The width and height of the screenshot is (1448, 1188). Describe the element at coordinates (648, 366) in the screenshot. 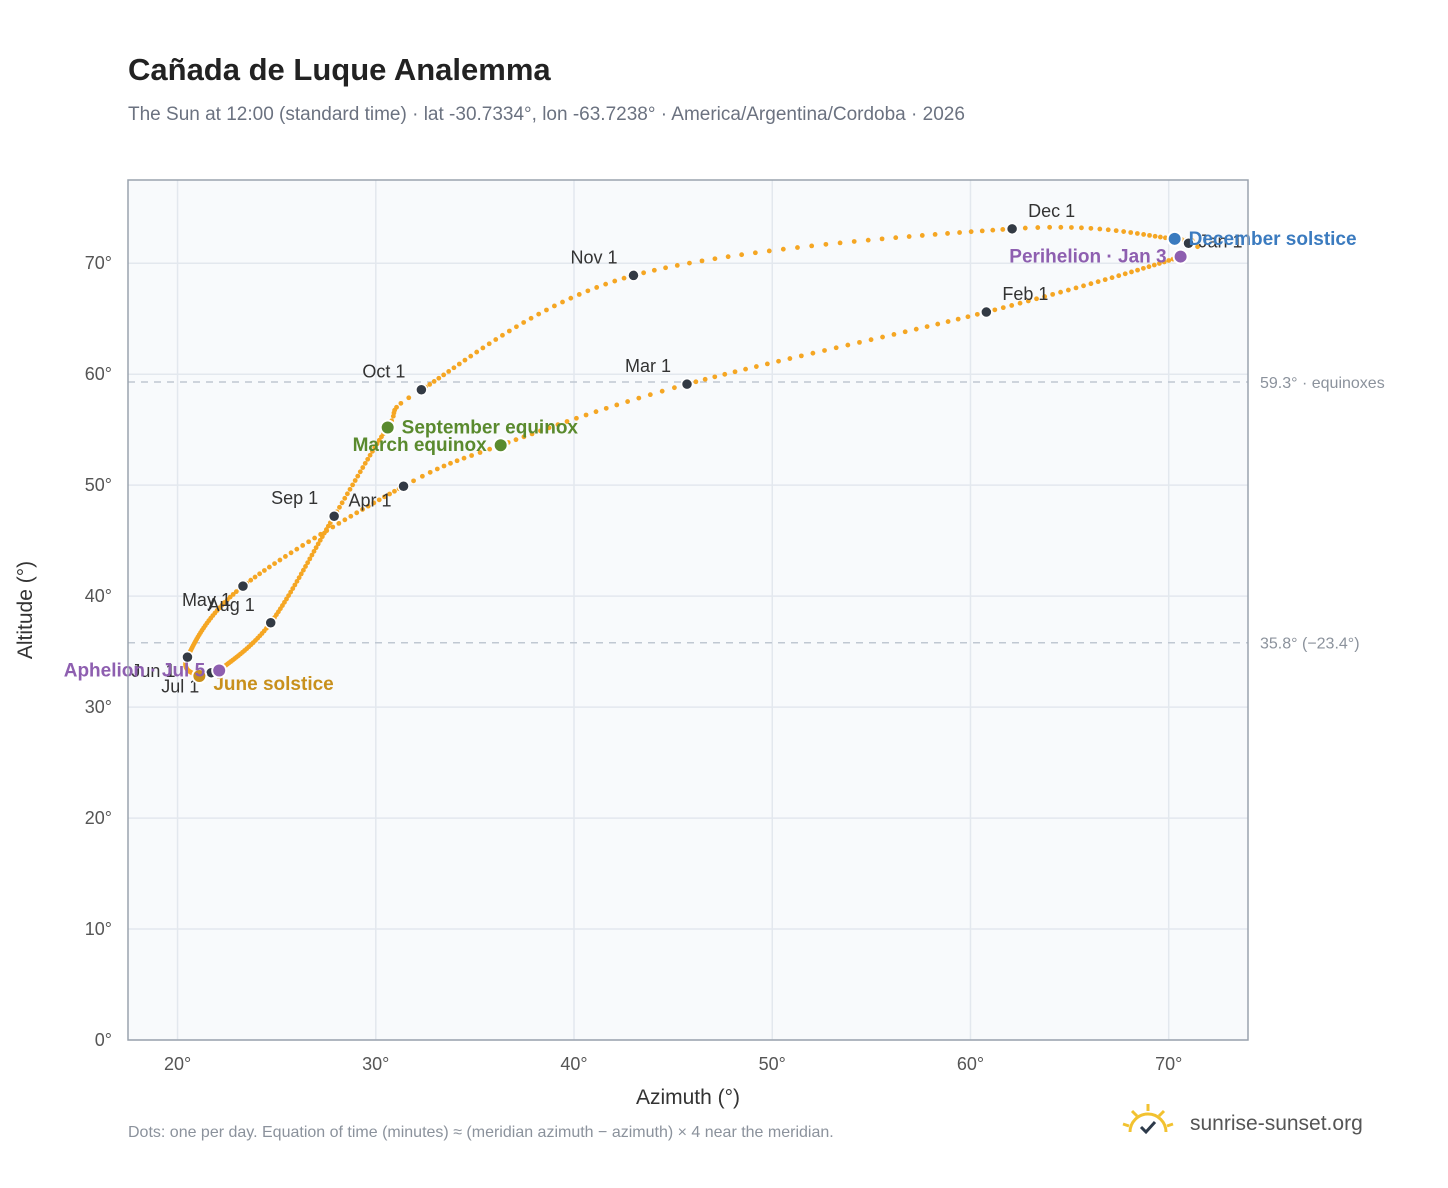

I see `month-label: Mar 1` at that location.